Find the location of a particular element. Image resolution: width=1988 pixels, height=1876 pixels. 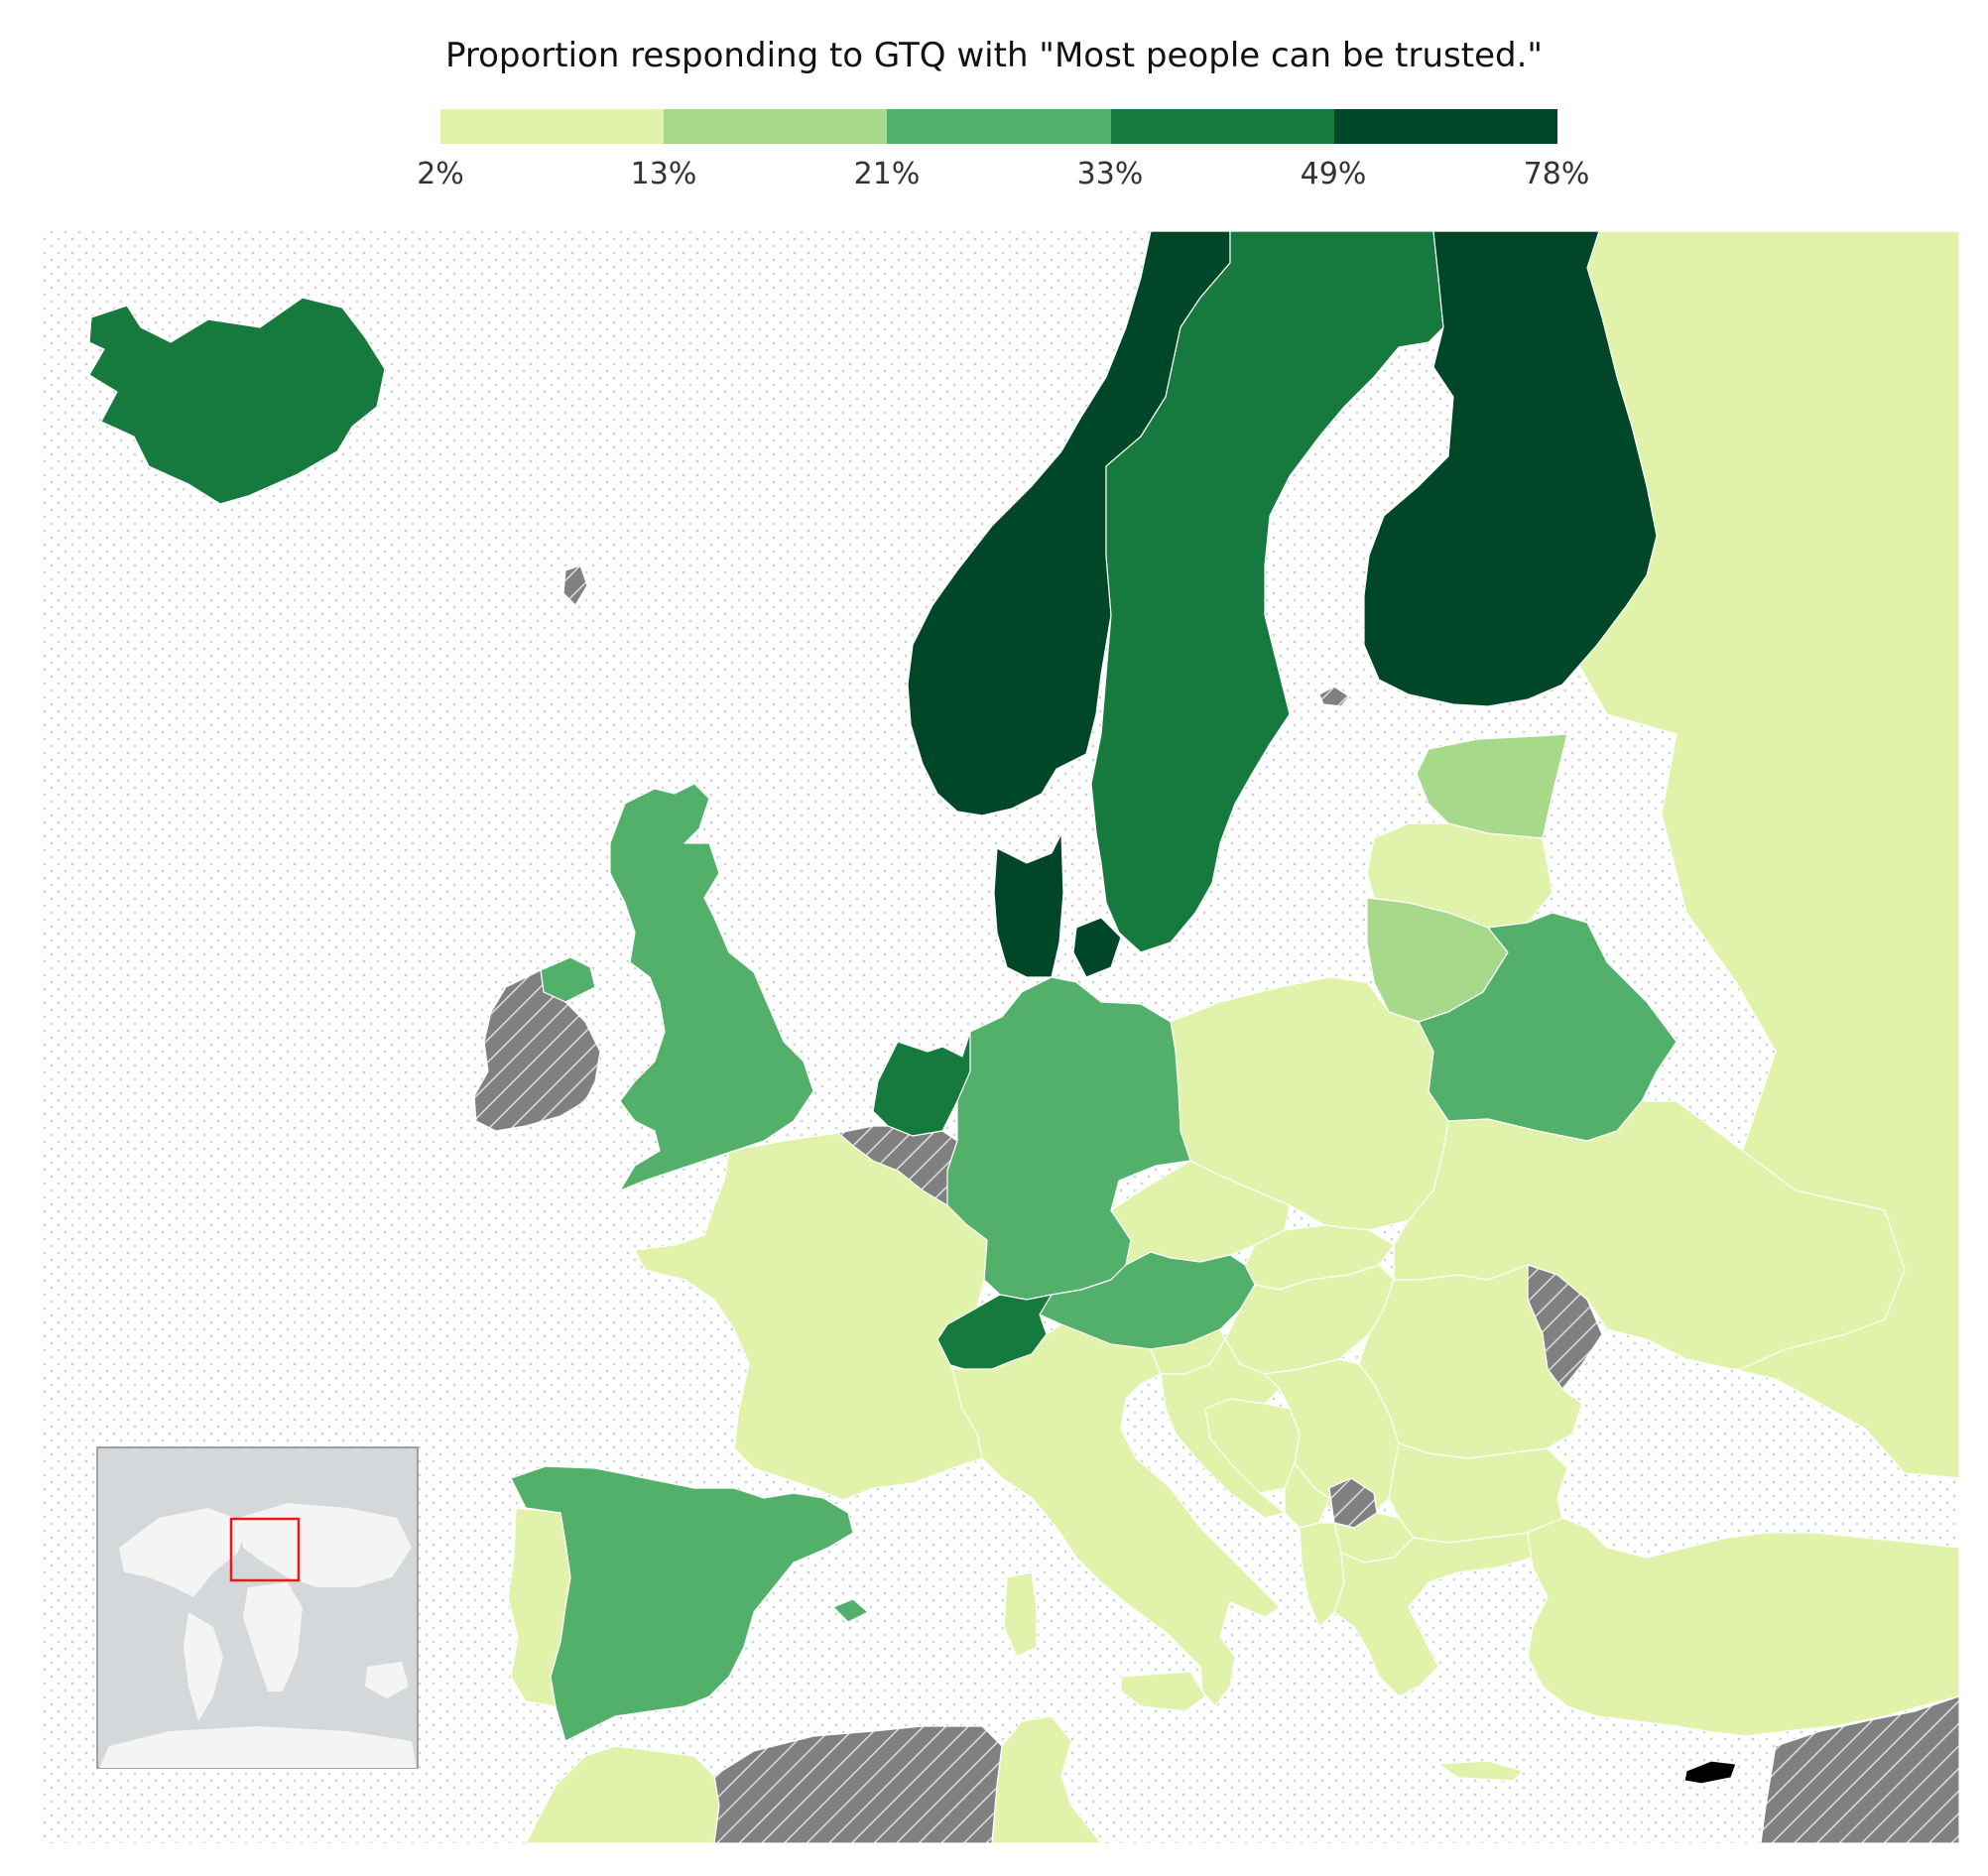

country-finland is located at coordinates (1510, 469).